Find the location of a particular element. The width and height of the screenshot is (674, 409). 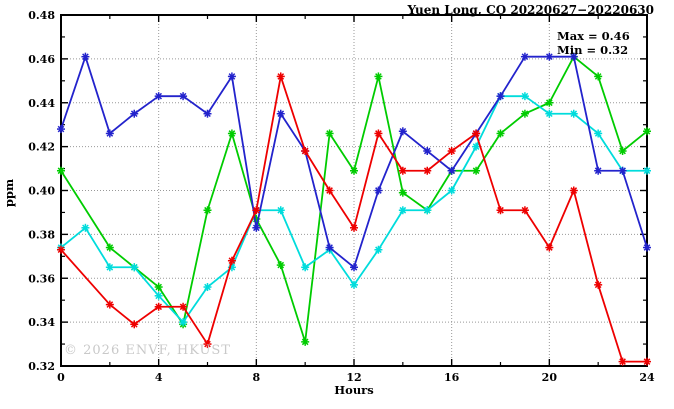

svg-text: 4 is located at coordinates (159, 377).